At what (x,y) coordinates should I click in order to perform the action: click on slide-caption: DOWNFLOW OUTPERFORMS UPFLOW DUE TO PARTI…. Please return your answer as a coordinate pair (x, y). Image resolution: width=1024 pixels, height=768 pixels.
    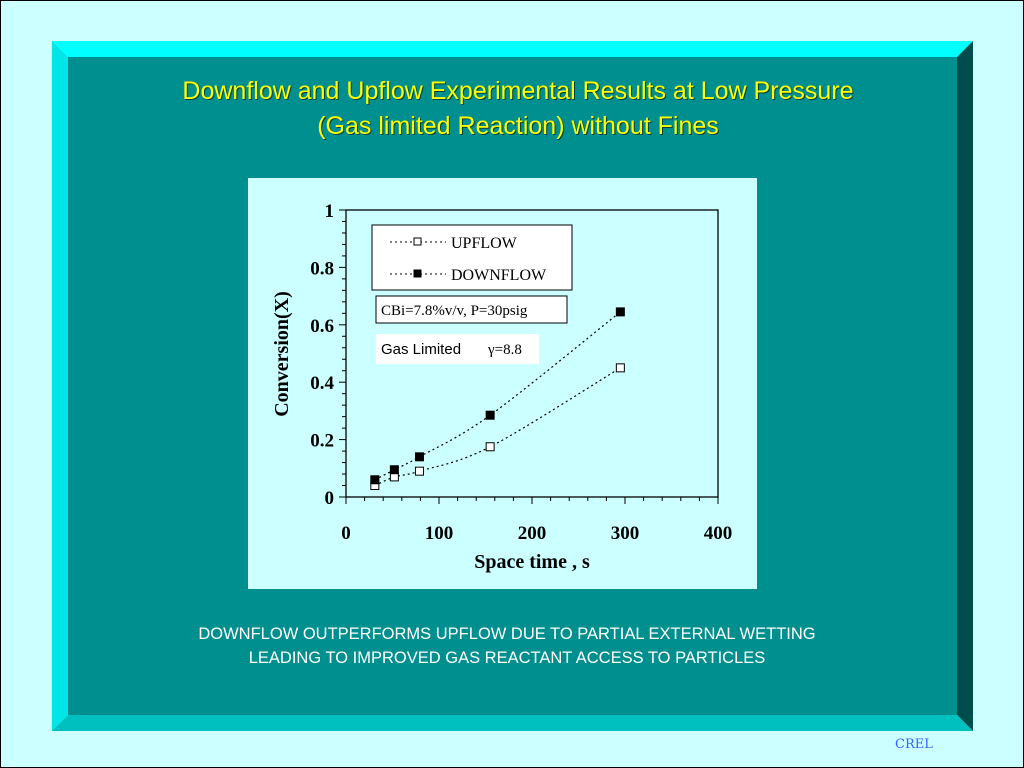
    Looking at the image, I should click on (507, 646).